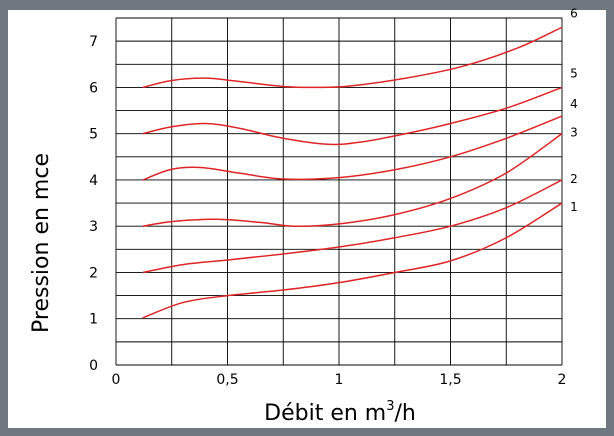 Image resolution: width=614 pixels, height=436 pixels. What do you see at coordinates (610, 218) in the screenshot?
I see `right-border` at bounding box center [610, 218].